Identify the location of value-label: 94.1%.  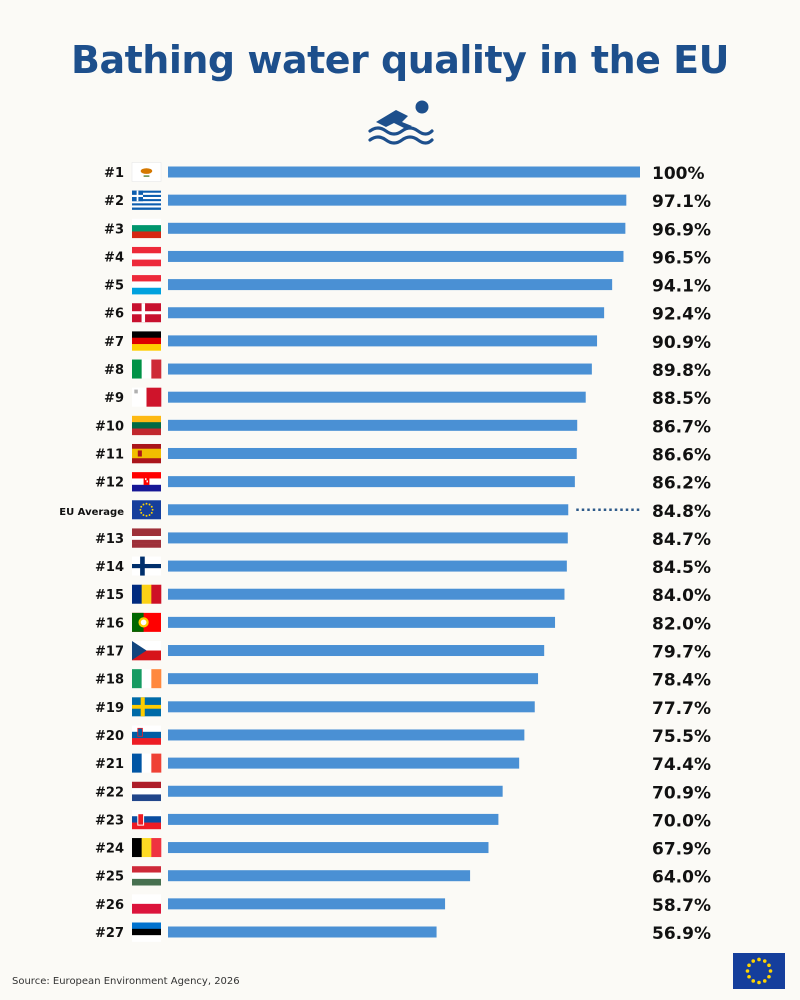
(681, 287).